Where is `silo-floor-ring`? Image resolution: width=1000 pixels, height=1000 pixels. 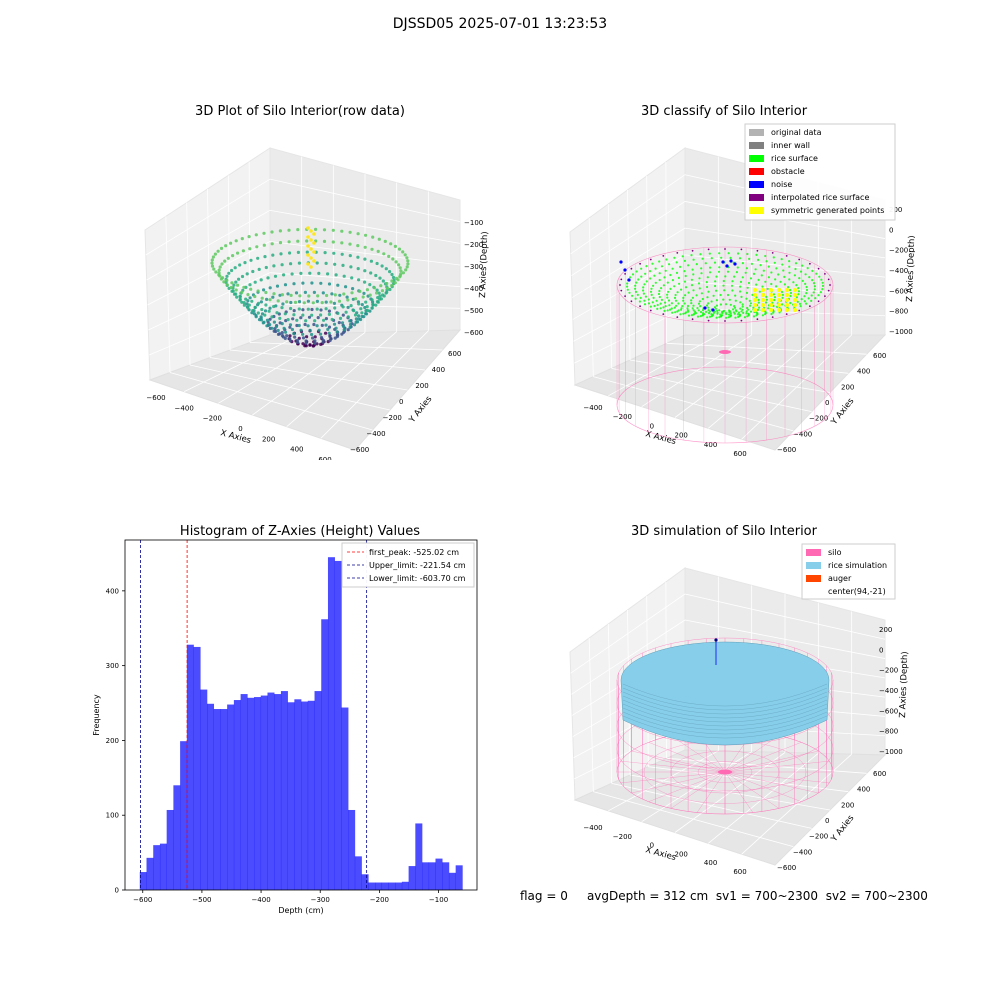 silo-floor-ring is located at coordinates (725, 772).